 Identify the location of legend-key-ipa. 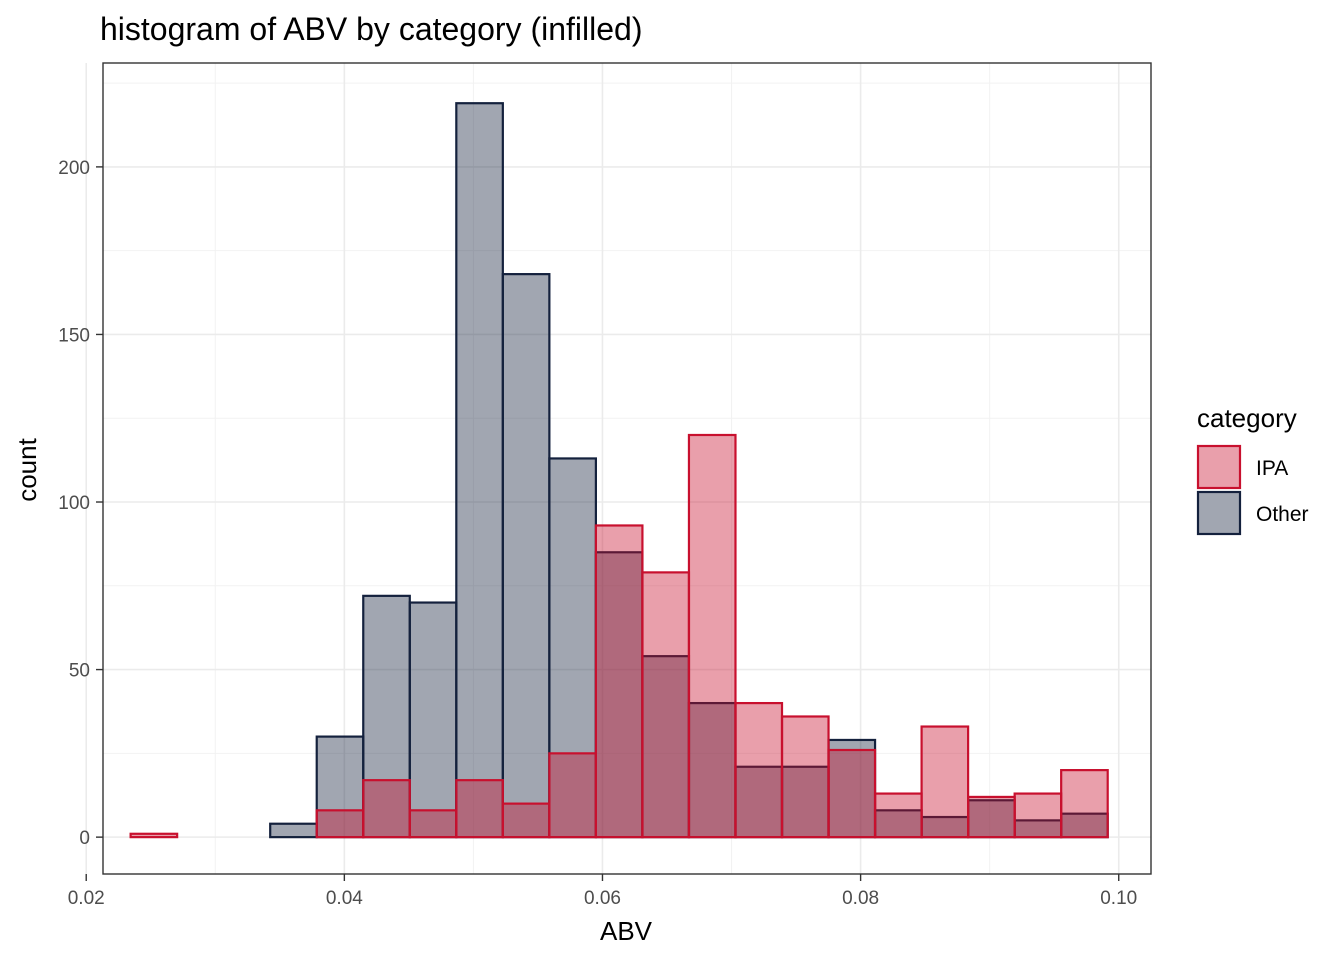
(1219, 467).